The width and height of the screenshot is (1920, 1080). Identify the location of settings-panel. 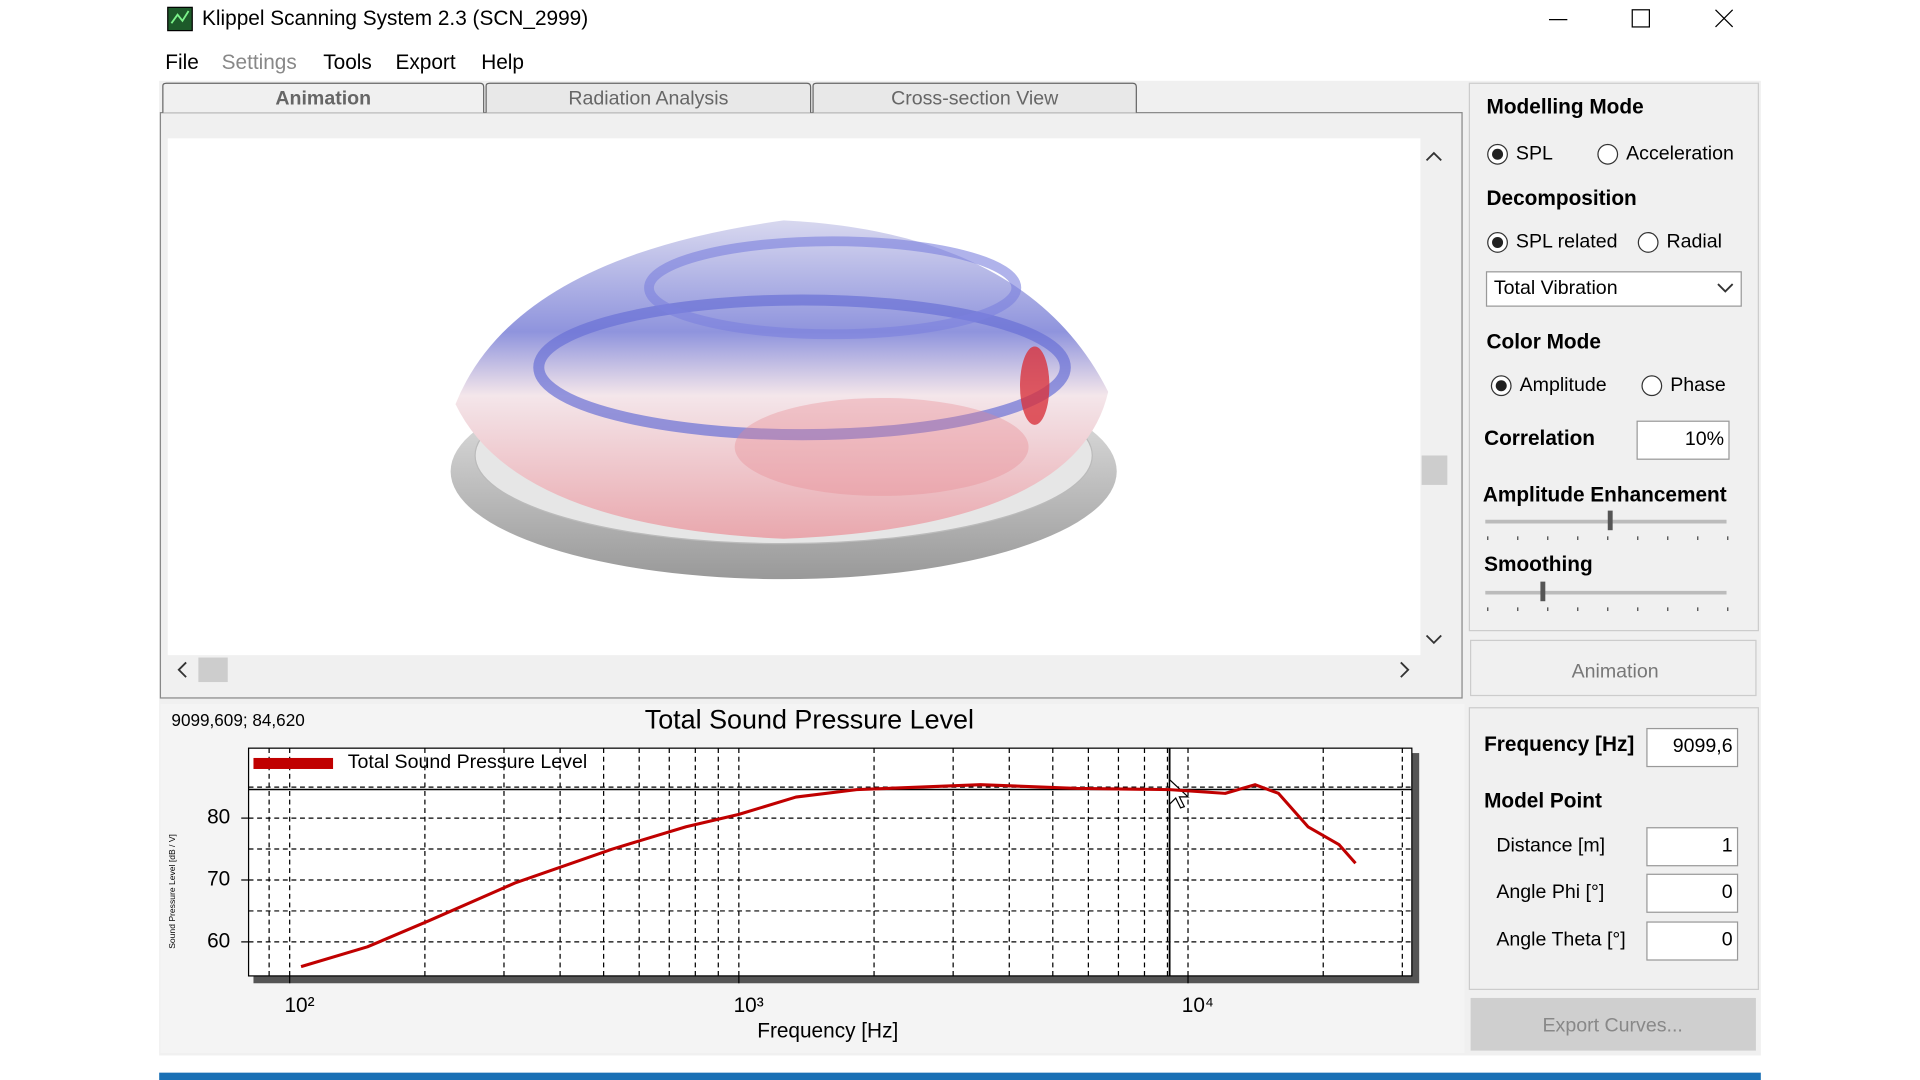
(1613, 357).